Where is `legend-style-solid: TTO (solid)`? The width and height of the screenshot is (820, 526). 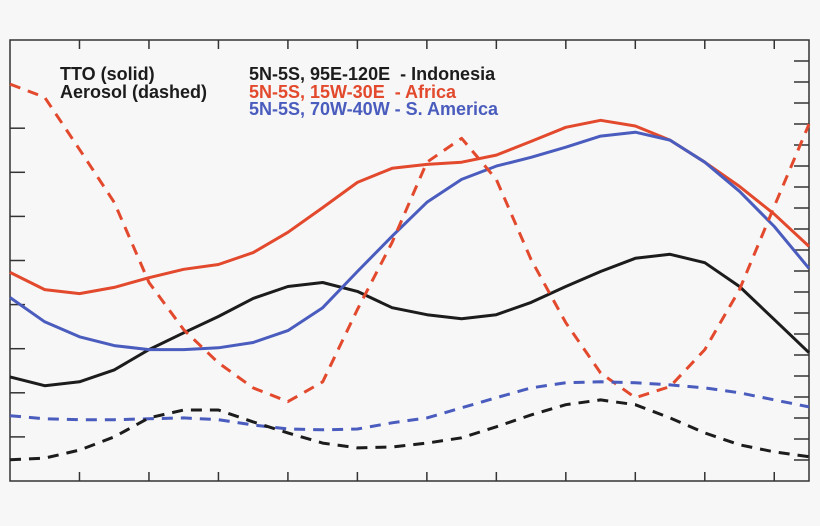 legend-style-solid: TTO (solid) is located at coordinates (107, 74).